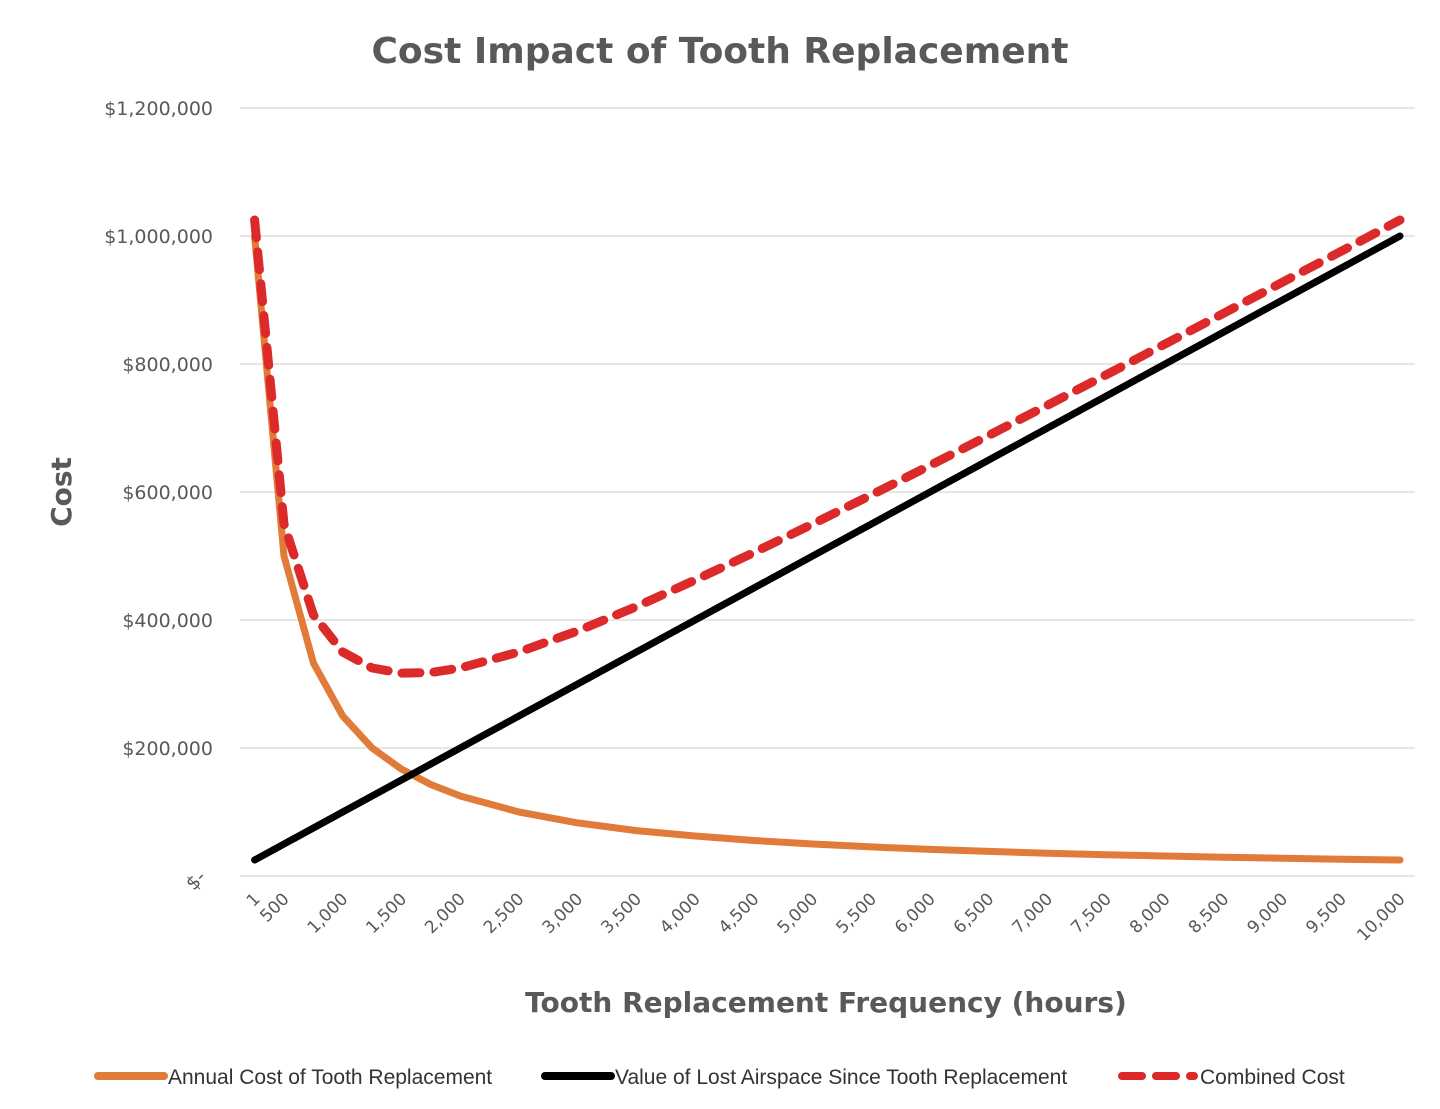  What do you see at coordinates (196, 880) in the screenshot?
I see `y-tick-label: $-` at bounding box center [196, 880].